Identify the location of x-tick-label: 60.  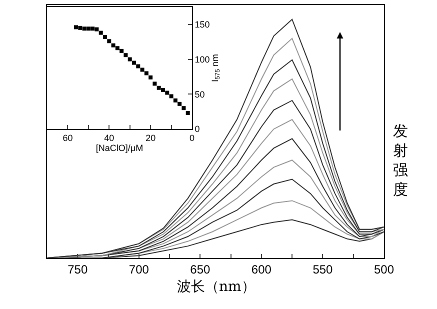
(67, 137).